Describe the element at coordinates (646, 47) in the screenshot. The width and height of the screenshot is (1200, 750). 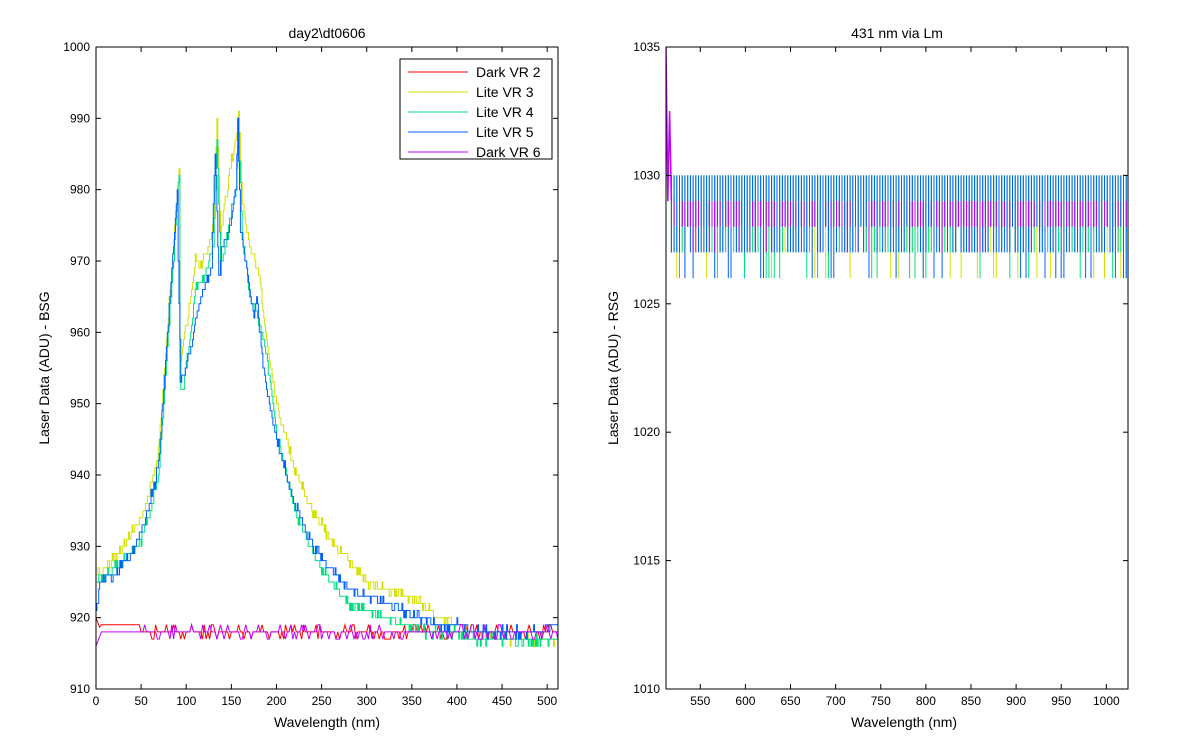
I see `y-tick-label-right: 1035` at that location.